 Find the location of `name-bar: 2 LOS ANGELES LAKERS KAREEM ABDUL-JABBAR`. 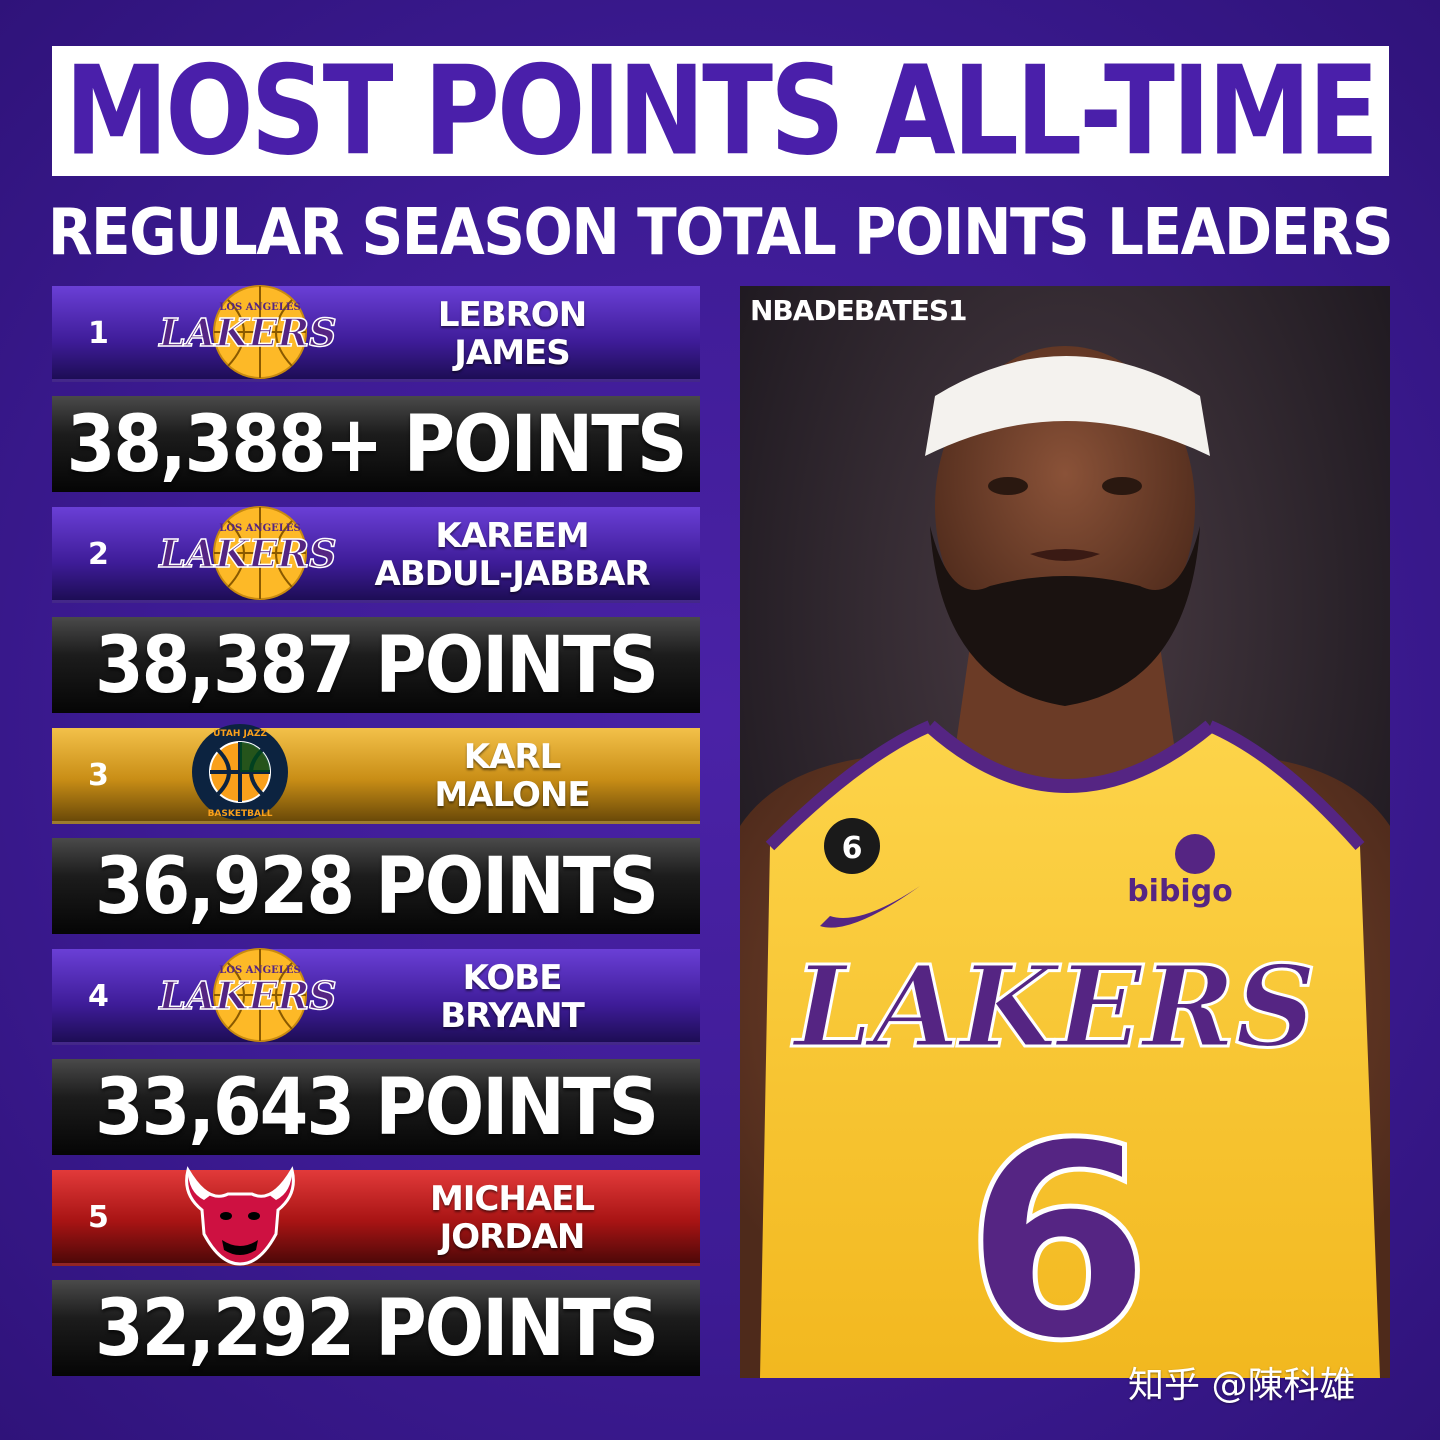

name-bar: 2 LOS ANGELES LAKERS KAREEM ABDUL-JABBAR is located at coordinates (376, 554).